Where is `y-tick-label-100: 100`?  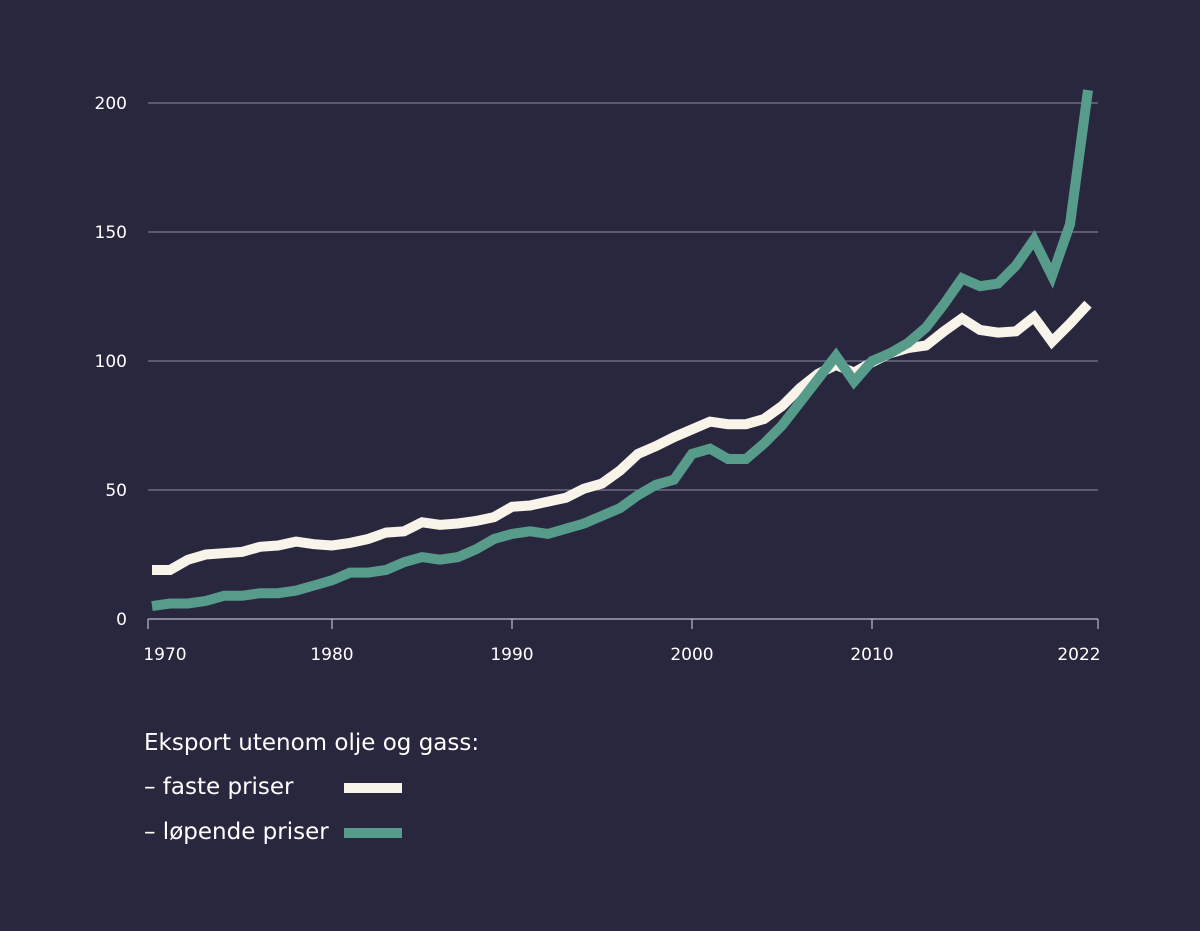 y-tick-label-100: 100 is located at coordinates (111, 362).